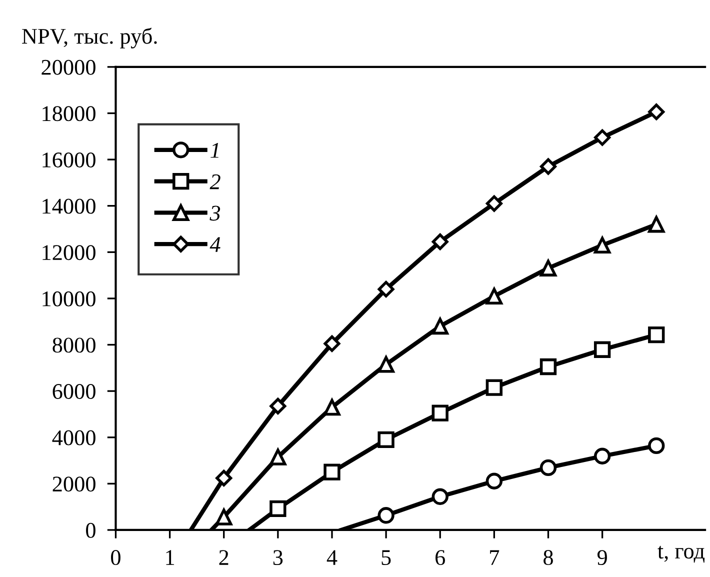 Image resolution: width=710 pixels, height=577 pixels. Describe the element at coordinates (69, 160) in the screenshot. I see `y-tick-label: 16000` at that location.